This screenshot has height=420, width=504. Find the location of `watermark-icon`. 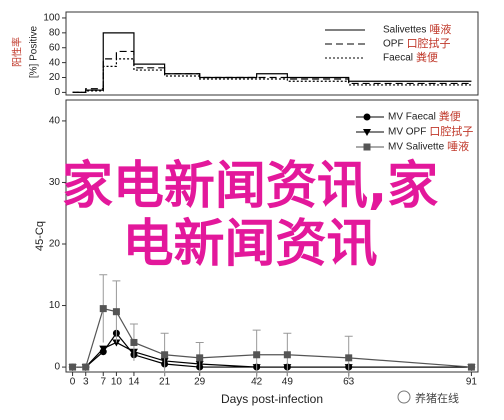

watermark-icon is located at coordinates (404, 397).